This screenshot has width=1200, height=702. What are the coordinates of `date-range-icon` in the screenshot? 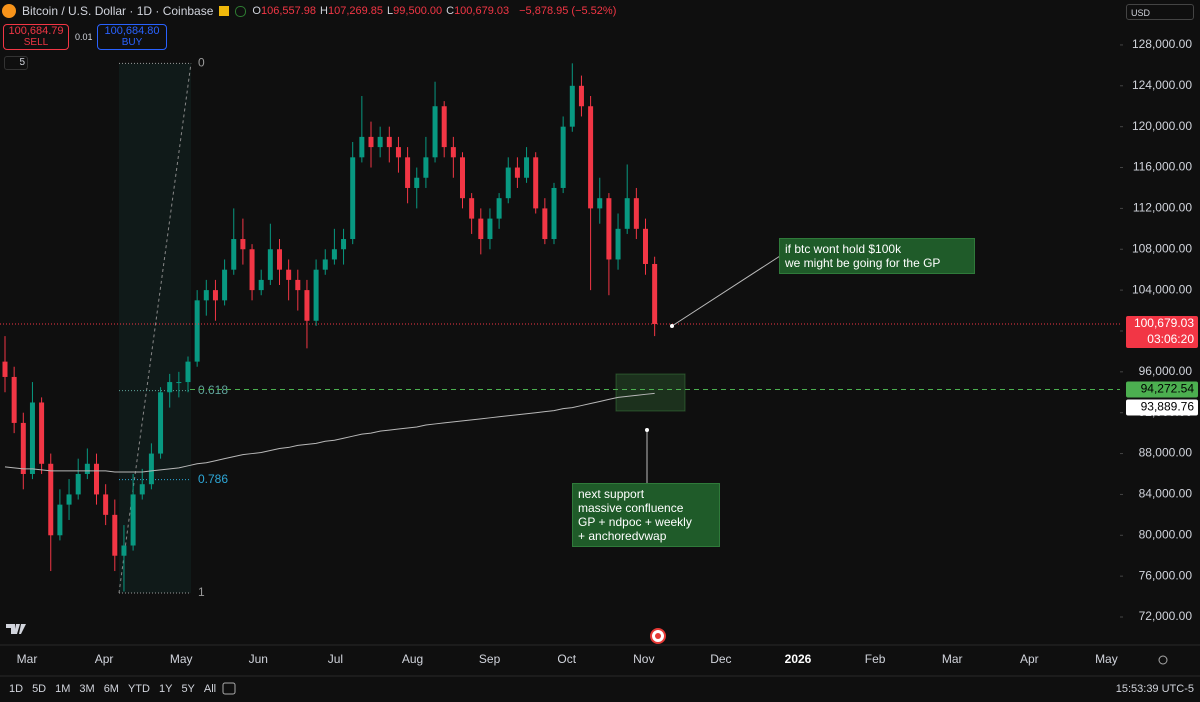 It's located at (229, 688).